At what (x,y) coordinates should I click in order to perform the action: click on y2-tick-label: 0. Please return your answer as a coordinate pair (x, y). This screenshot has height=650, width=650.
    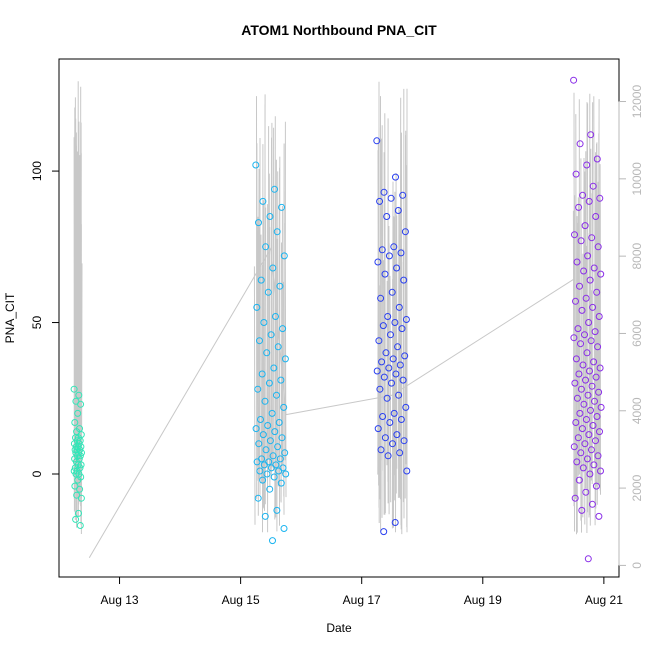
    Looking at the image, I should click on (637, 565).